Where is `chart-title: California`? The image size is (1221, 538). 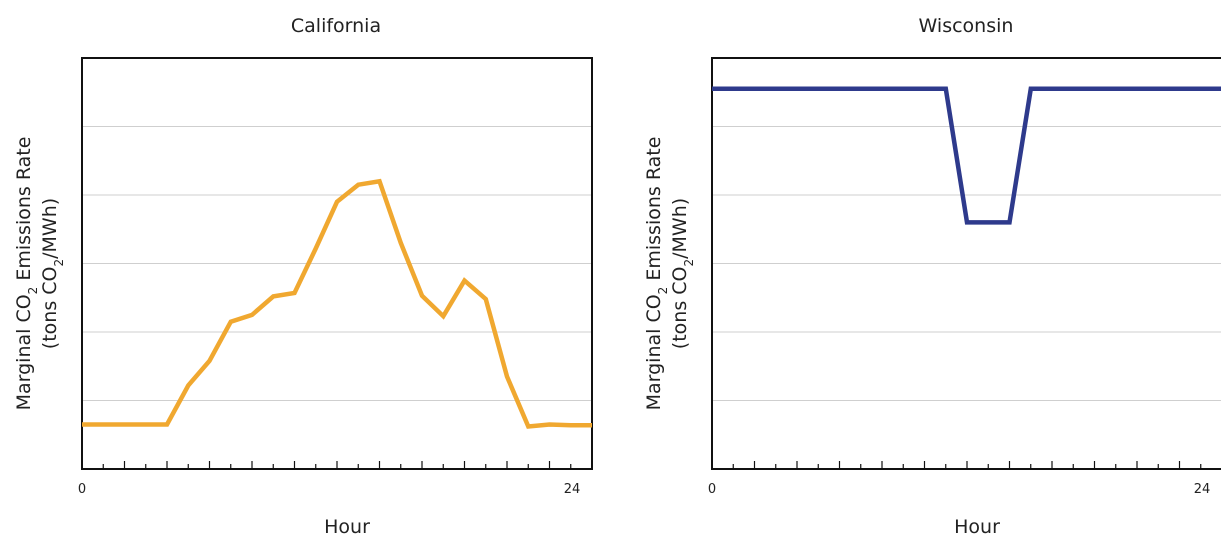
chart-title: California is located at coordinates (336, 26).